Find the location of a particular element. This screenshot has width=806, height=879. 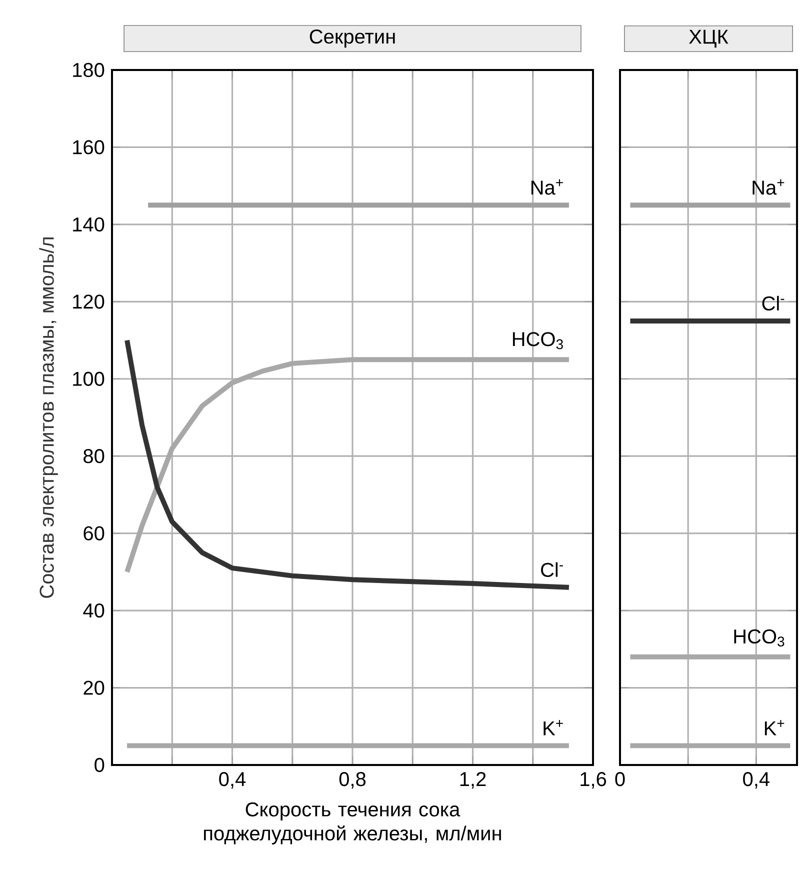

y-tick-label: 80 is located at coordinates (94, 456).